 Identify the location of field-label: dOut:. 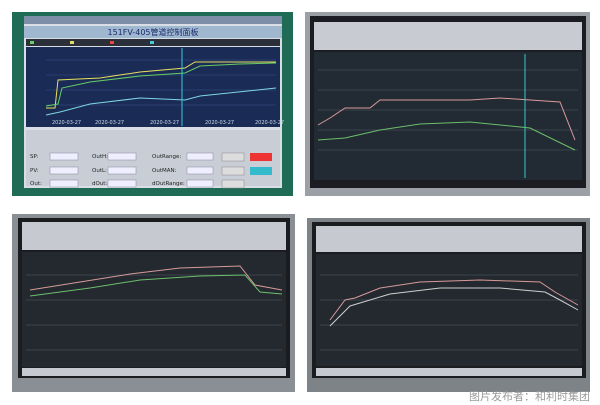
(99, 184).